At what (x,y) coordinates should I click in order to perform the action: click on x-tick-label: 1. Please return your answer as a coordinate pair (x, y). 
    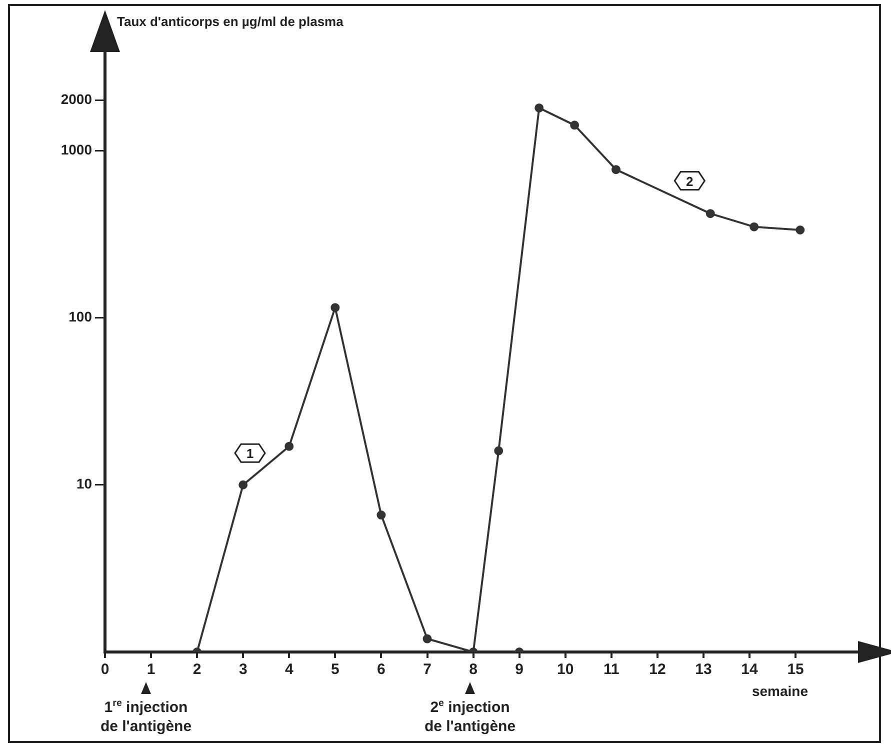
    Looking at the image, I should click on (151, 669).